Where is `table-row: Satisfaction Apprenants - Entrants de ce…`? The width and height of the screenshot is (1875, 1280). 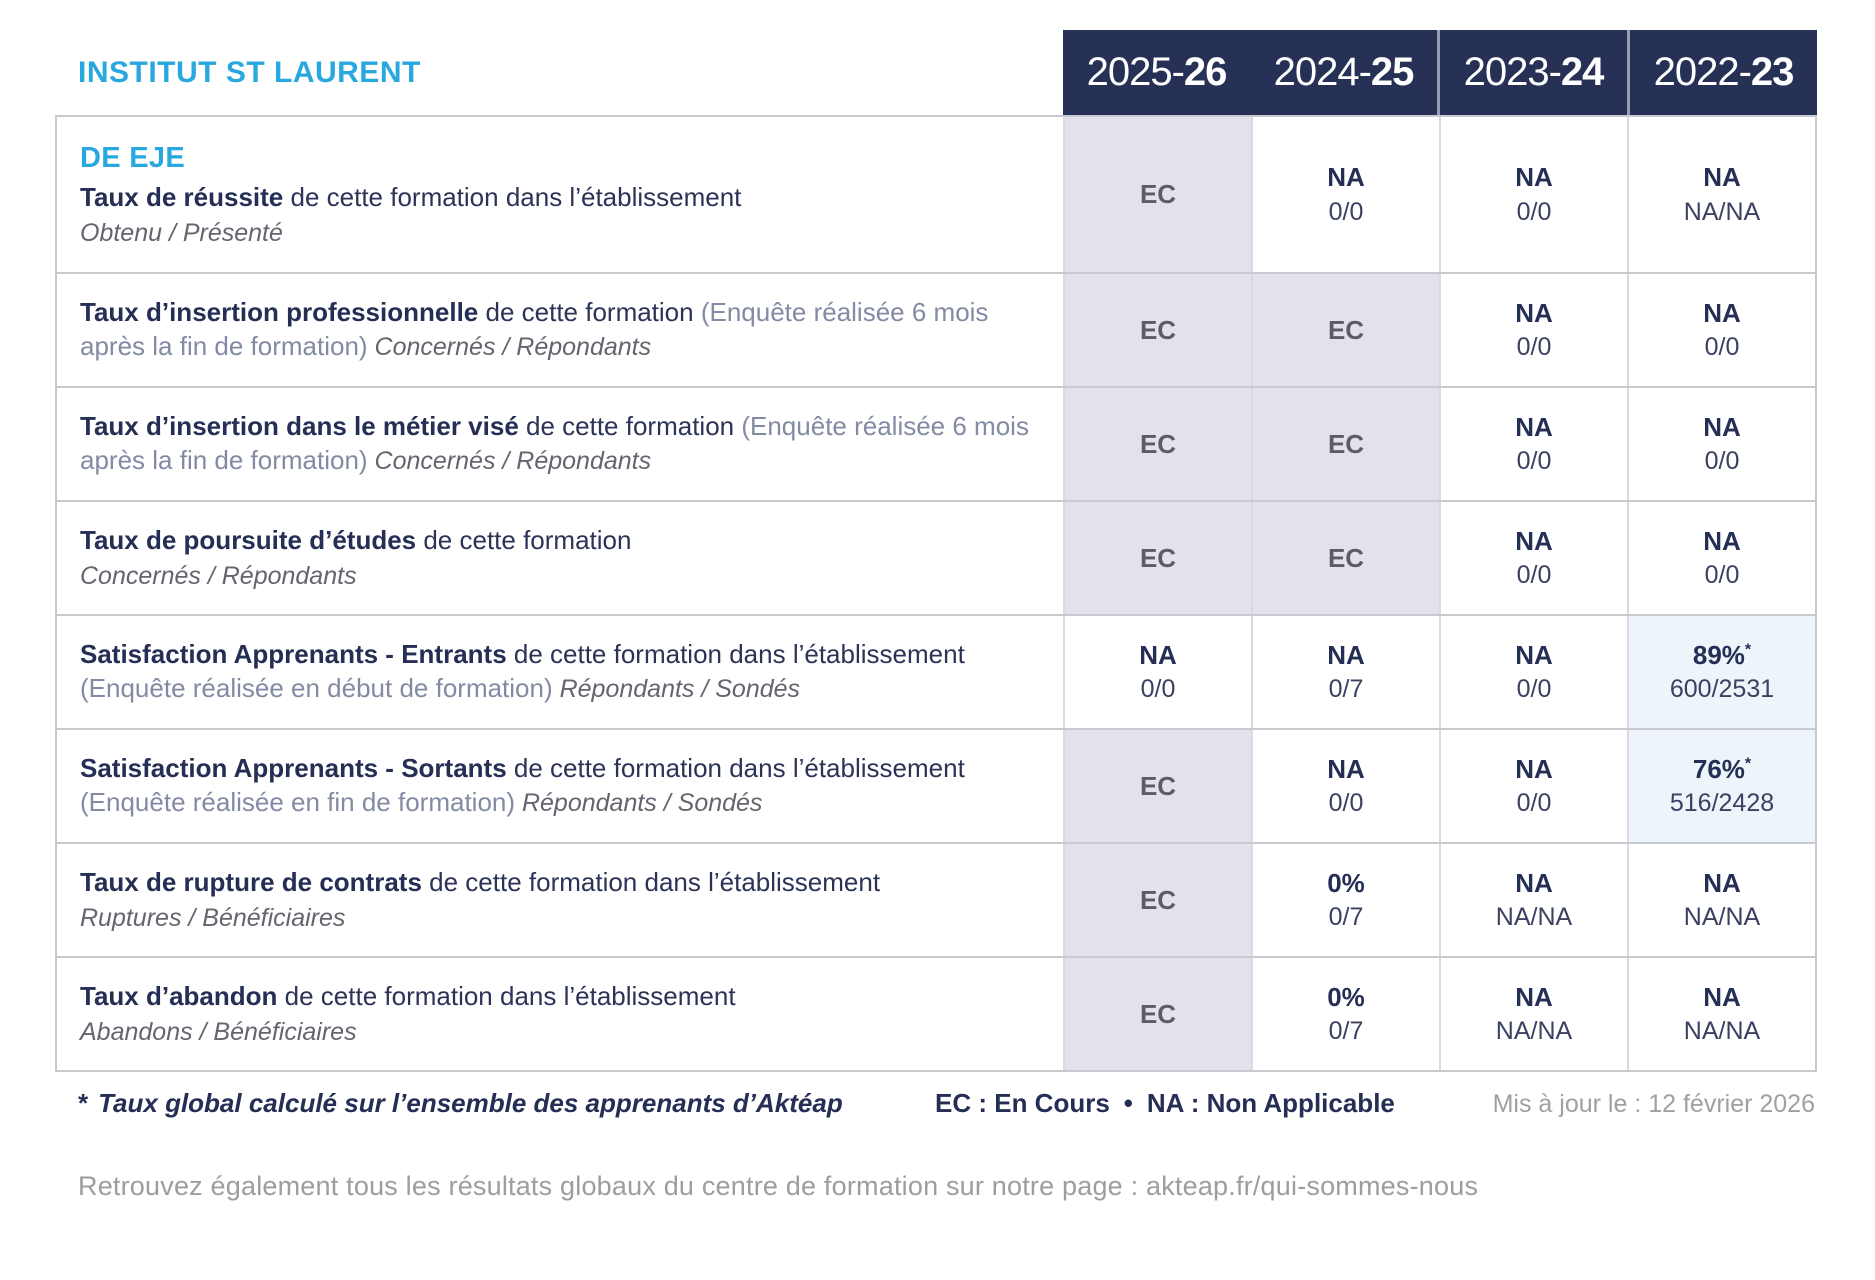
table-row: Satisfaction Apprenants - Entrants de ce… is located at coordinates (936, 671).